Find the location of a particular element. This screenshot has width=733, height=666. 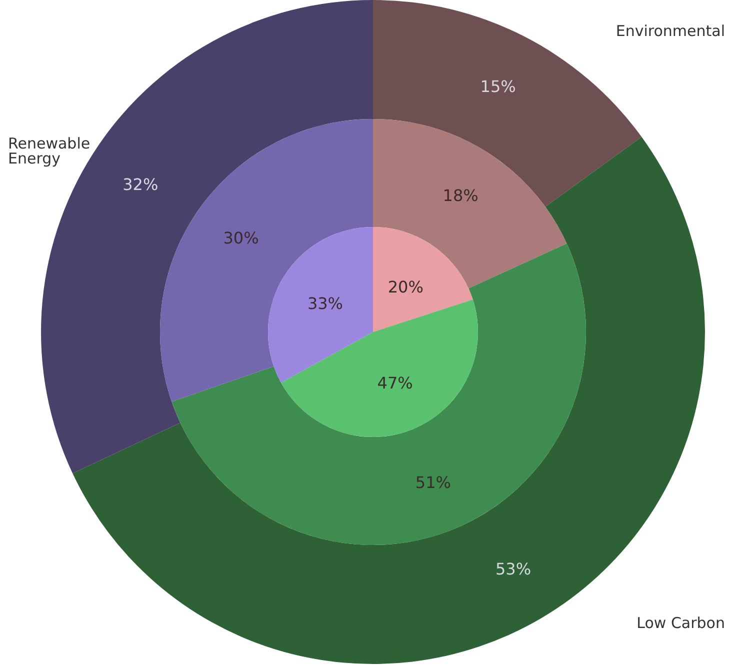

data-label: 15% is located at coordinates (498, 86).